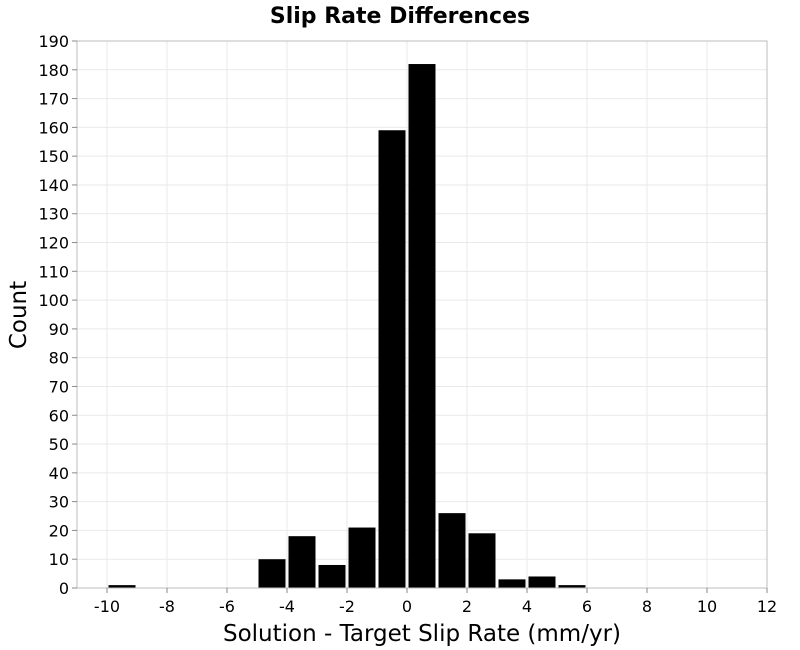 The height and width of the screenshot is (650, 800). Describe the element at coordinates (64, 588) in the screenshot. I see `y-tick-label: 0` at that location.